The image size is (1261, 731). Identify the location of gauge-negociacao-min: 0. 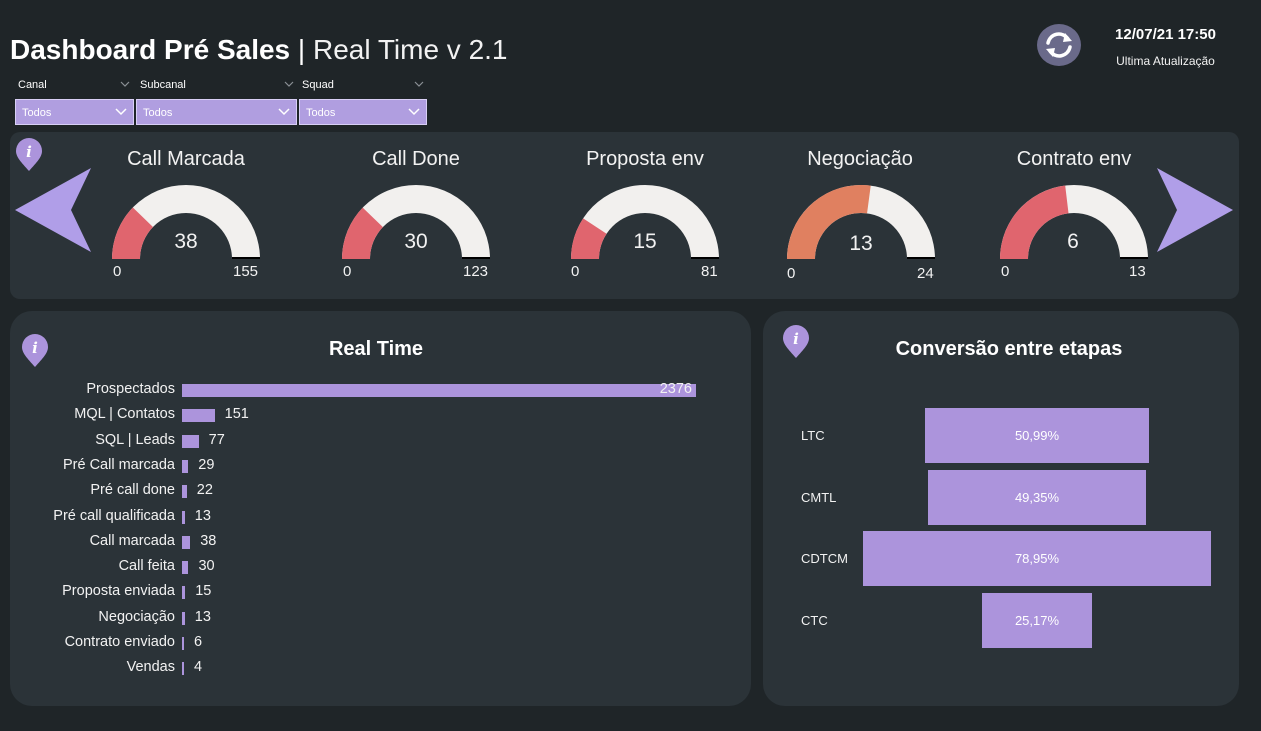
(791, 273).